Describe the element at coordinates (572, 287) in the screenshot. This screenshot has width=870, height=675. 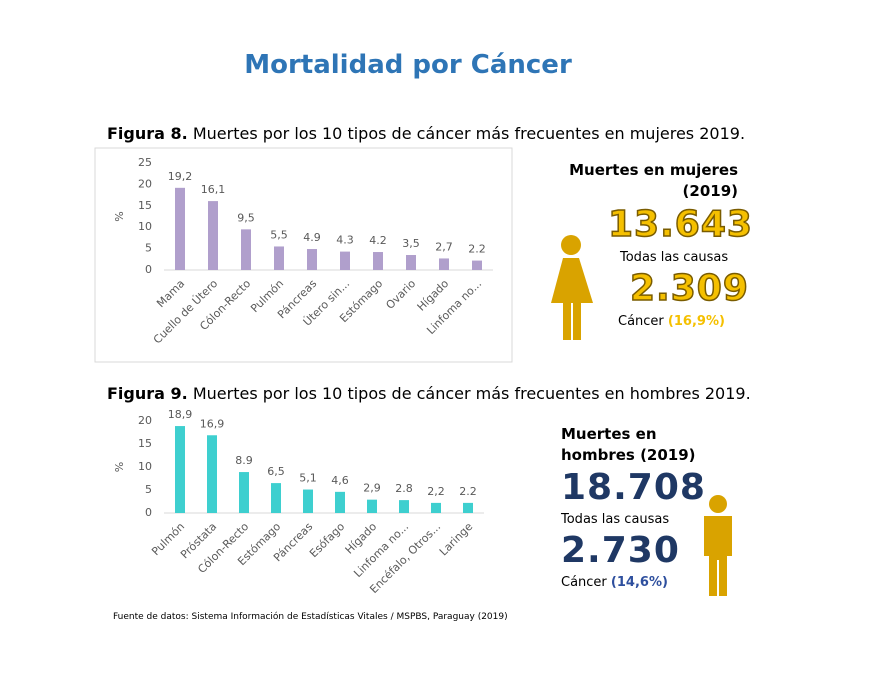
I see `woman-icon` at that location.